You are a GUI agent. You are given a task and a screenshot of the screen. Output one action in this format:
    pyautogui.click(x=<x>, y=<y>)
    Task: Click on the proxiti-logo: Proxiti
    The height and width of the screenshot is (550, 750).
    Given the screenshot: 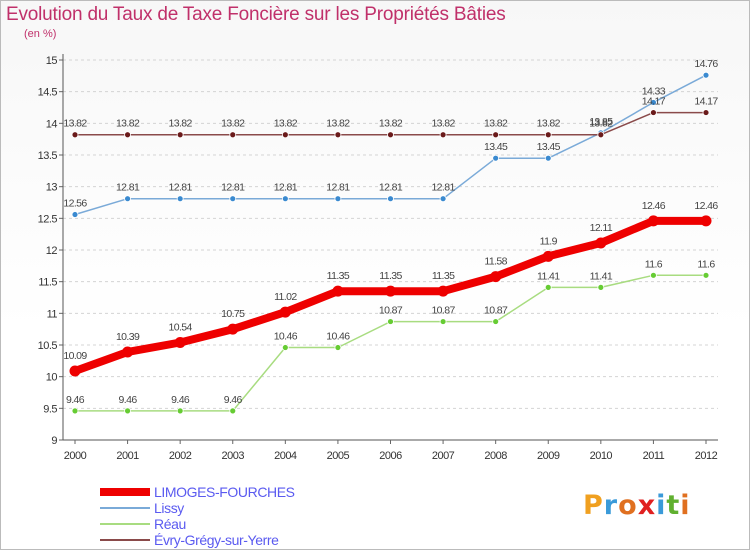 What is the action you would take?
    pyautogui.click(x=637, y=505)
    